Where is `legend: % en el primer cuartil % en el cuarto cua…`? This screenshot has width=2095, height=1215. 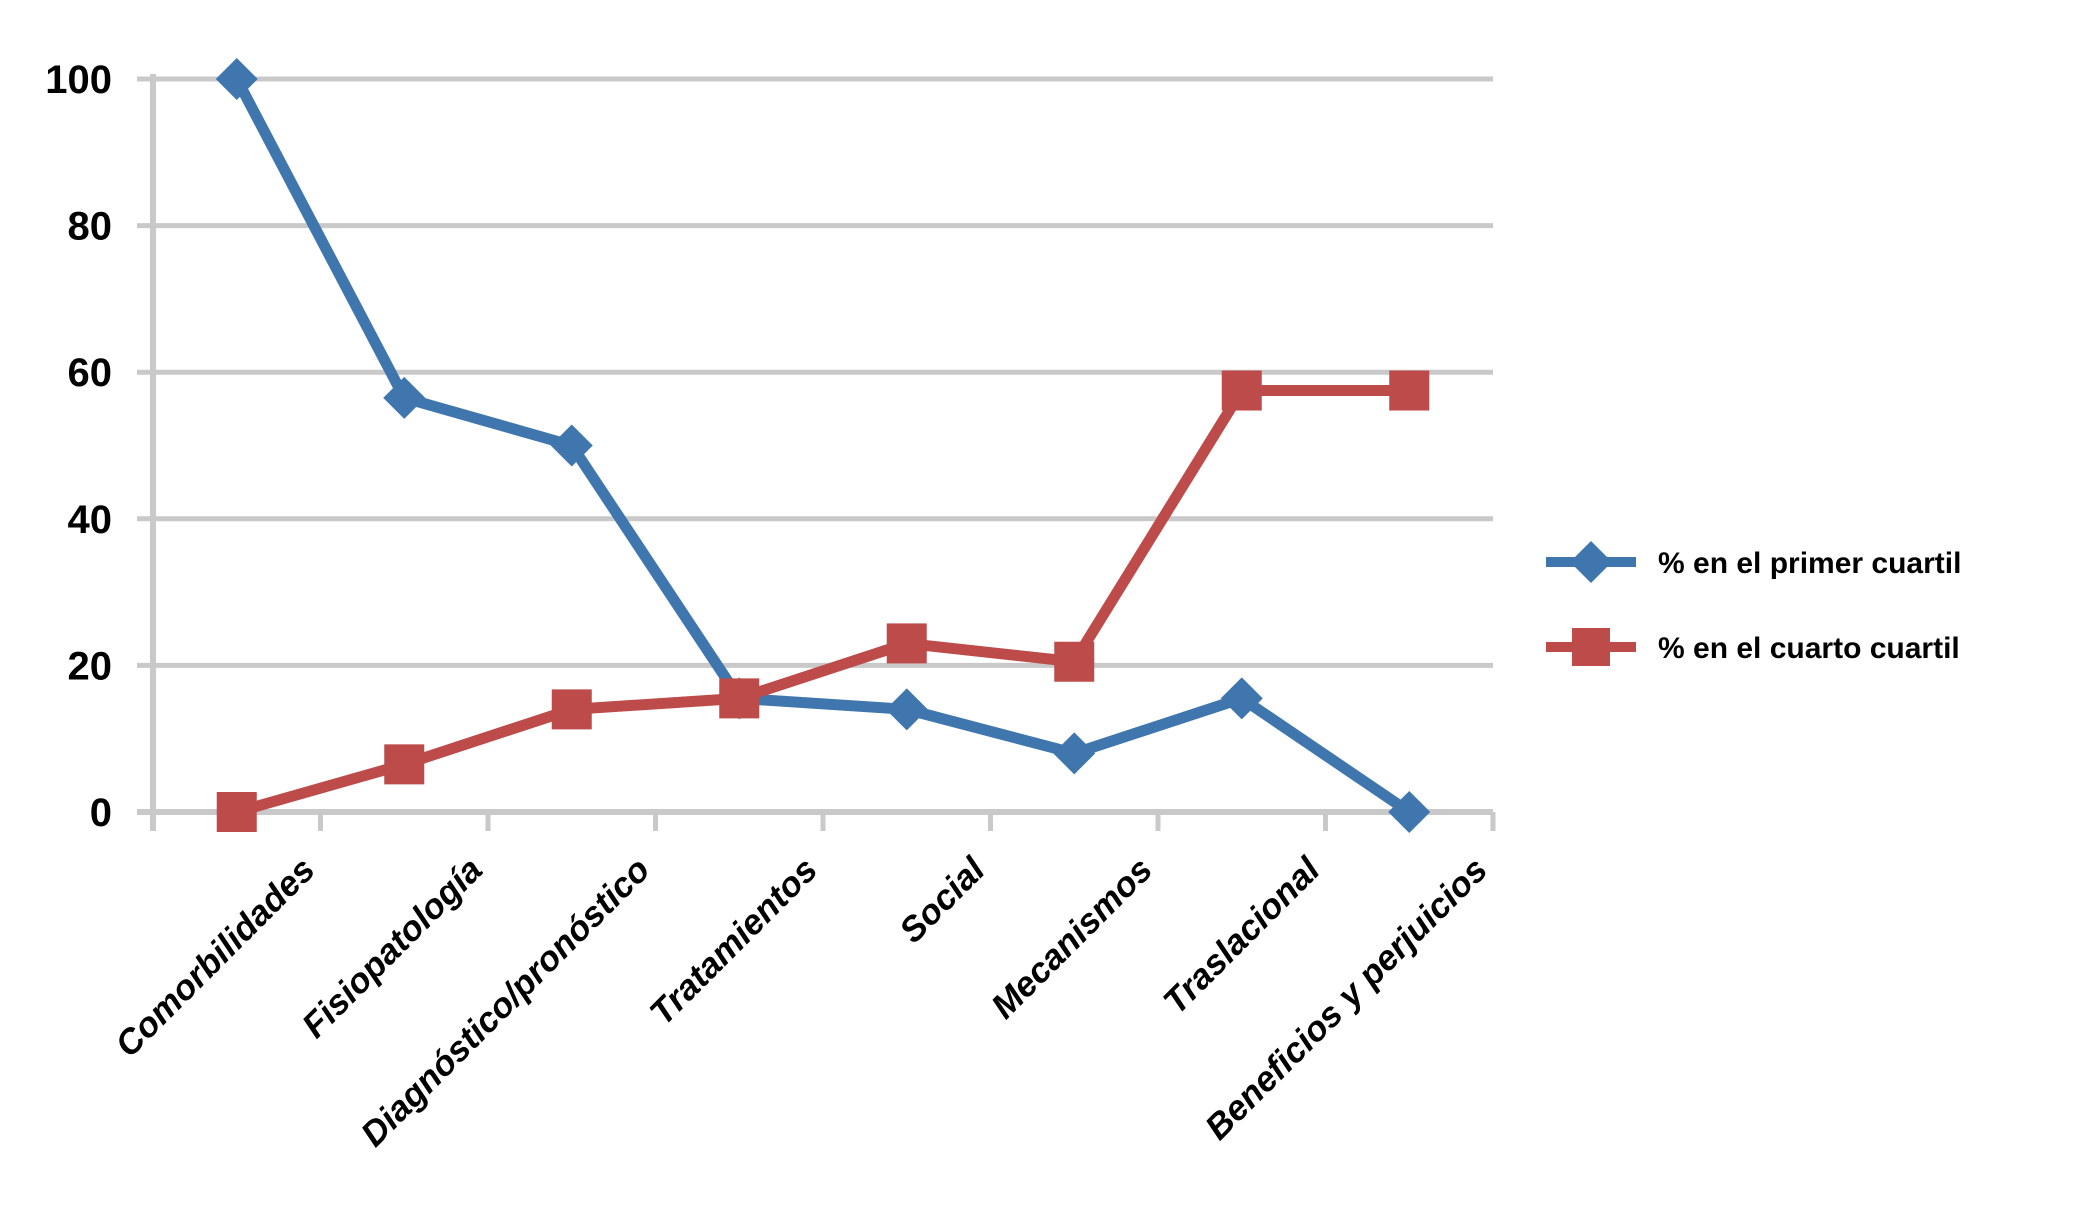 legend: % en el primer cuartil % en el cuarto cua… is located at coordinates (1753, 603).